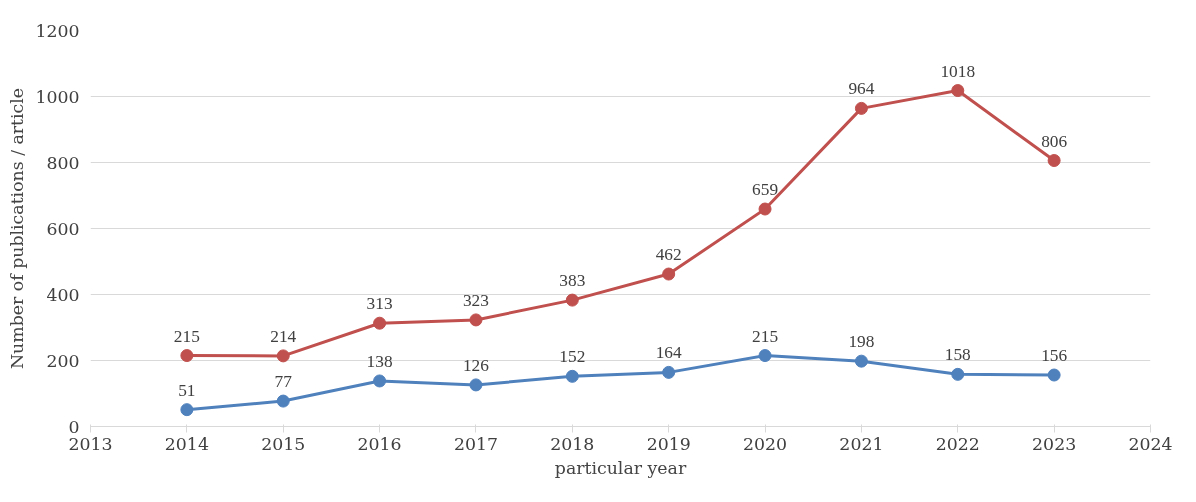 Image resolution: width=1196 pixels, height=502 pixels. I want to click on x-tick-label: 2021, so click(861, 443).